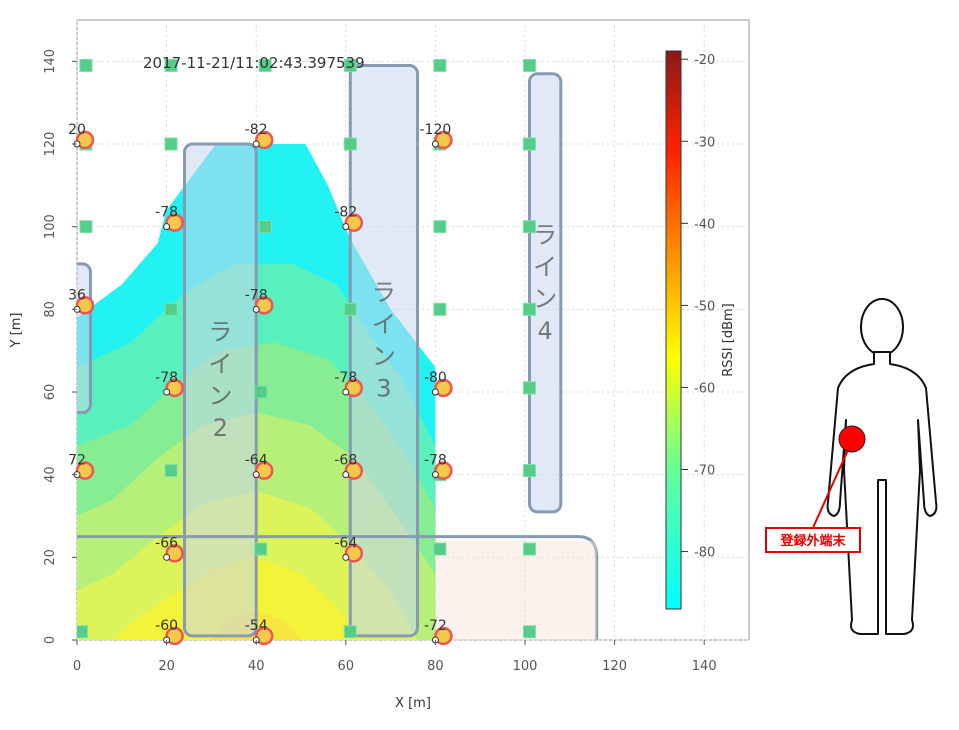 The width and height of the screenshot is (959, 730). What do you see at coordinates (60, 346) in the screenshot?
I see `y-axis: 0 20 40 60 80 100 120 140` at bounding box center [60, 346].